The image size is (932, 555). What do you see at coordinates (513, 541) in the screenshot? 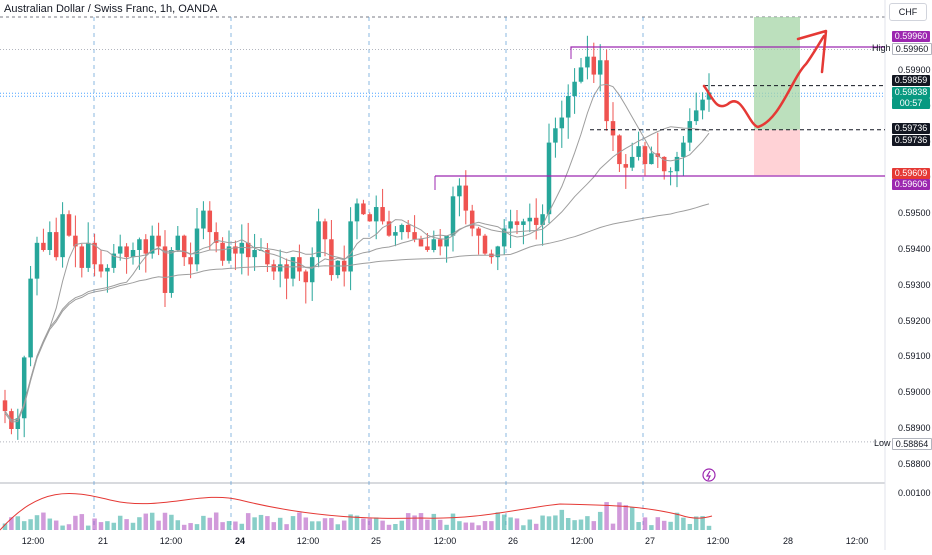
I see `time-tick-label: 26` at bounding box center [513, 541].